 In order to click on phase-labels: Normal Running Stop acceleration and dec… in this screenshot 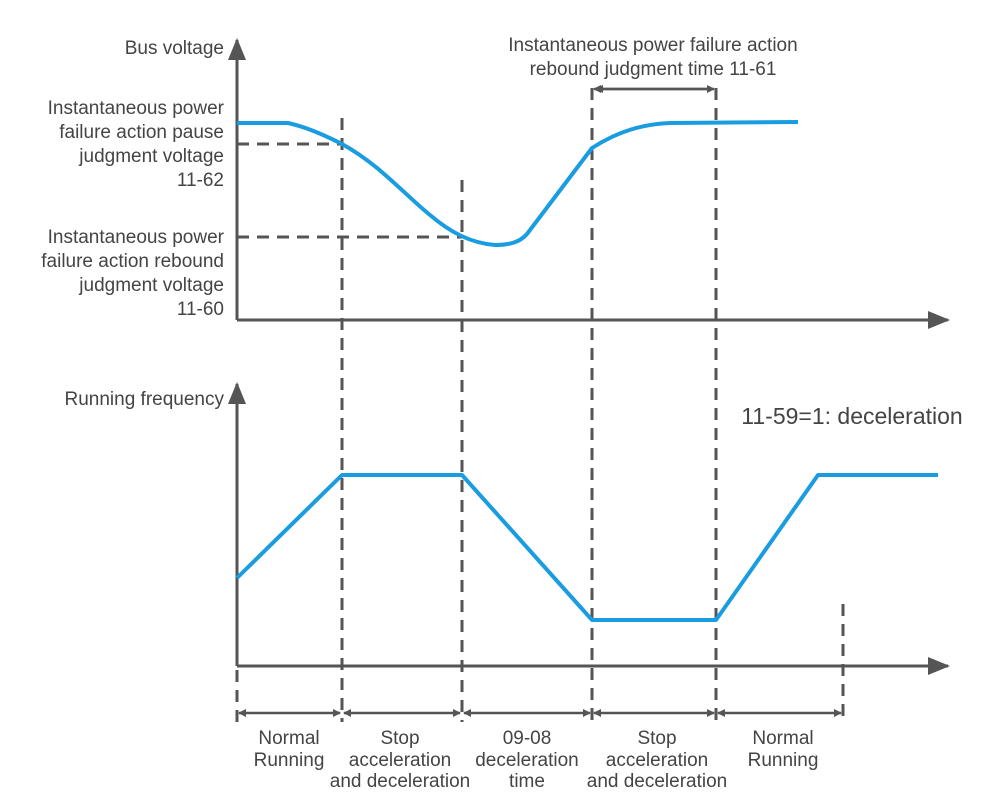, I will do `click(536, 760)`.